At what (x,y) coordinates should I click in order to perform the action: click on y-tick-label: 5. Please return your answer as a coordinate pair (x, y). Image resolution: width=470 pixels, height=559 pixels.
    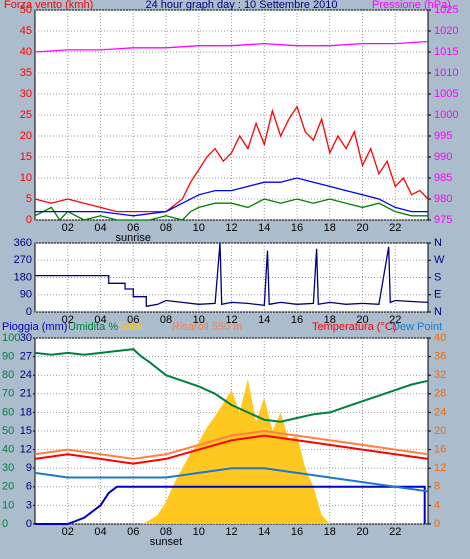
    Looking at the image, I should click on (29, 199).